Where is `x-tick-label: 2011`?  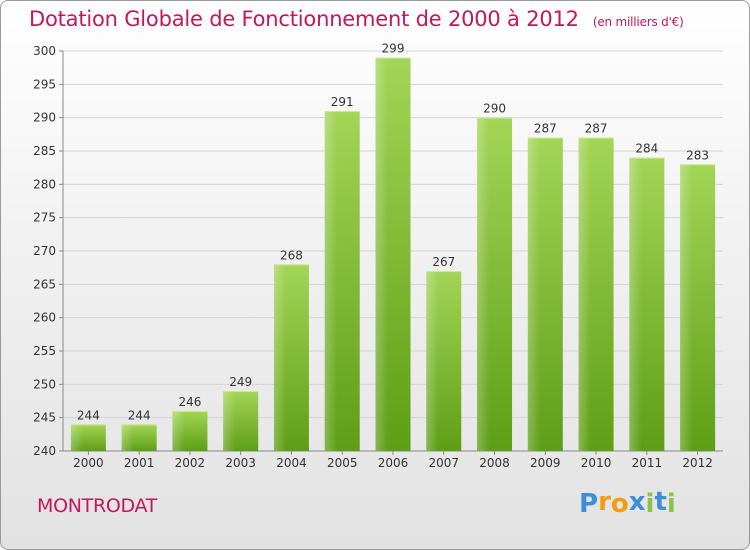
x-tick-label: 2011 is located at coordinates (647, 463).